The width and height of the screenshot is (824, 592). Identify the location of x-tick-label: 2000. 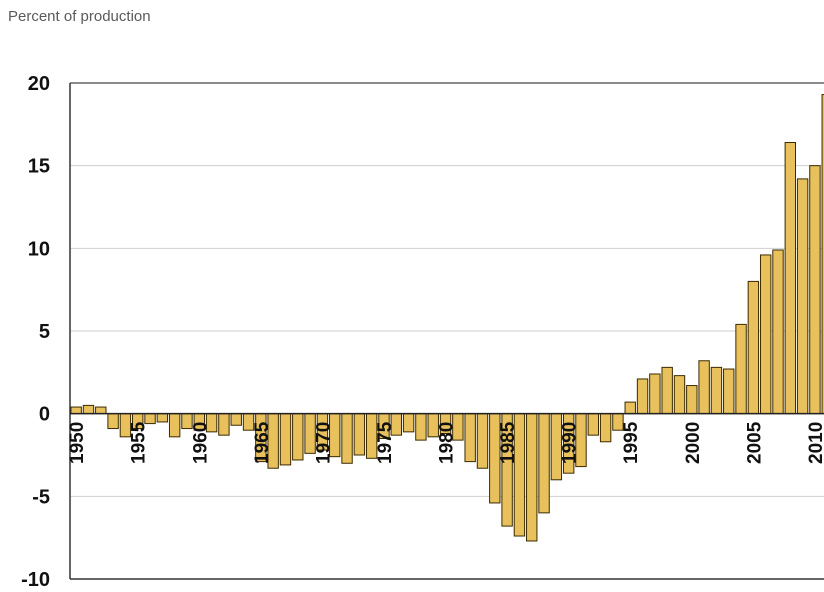
(693, 443).